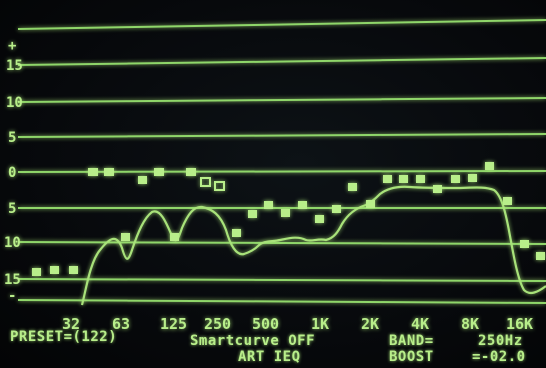  What do you see at coordinates (499, 357) in the screenshot?
I see `boost-value: =-02.0` at bounding box center [499, 357].